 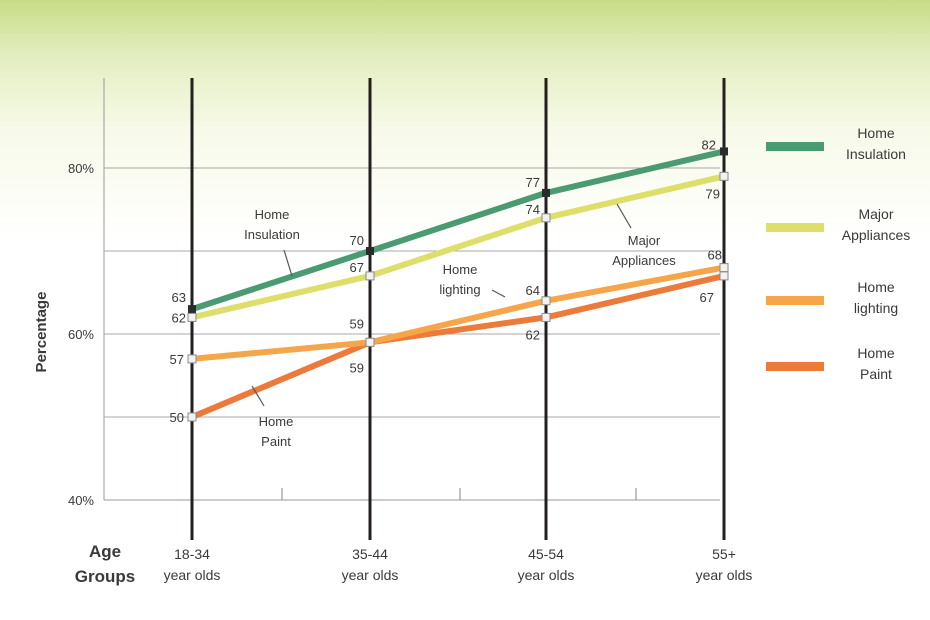 I want to click on x-tick-label-1-line1: 35-44, so click(x=370, y=554).